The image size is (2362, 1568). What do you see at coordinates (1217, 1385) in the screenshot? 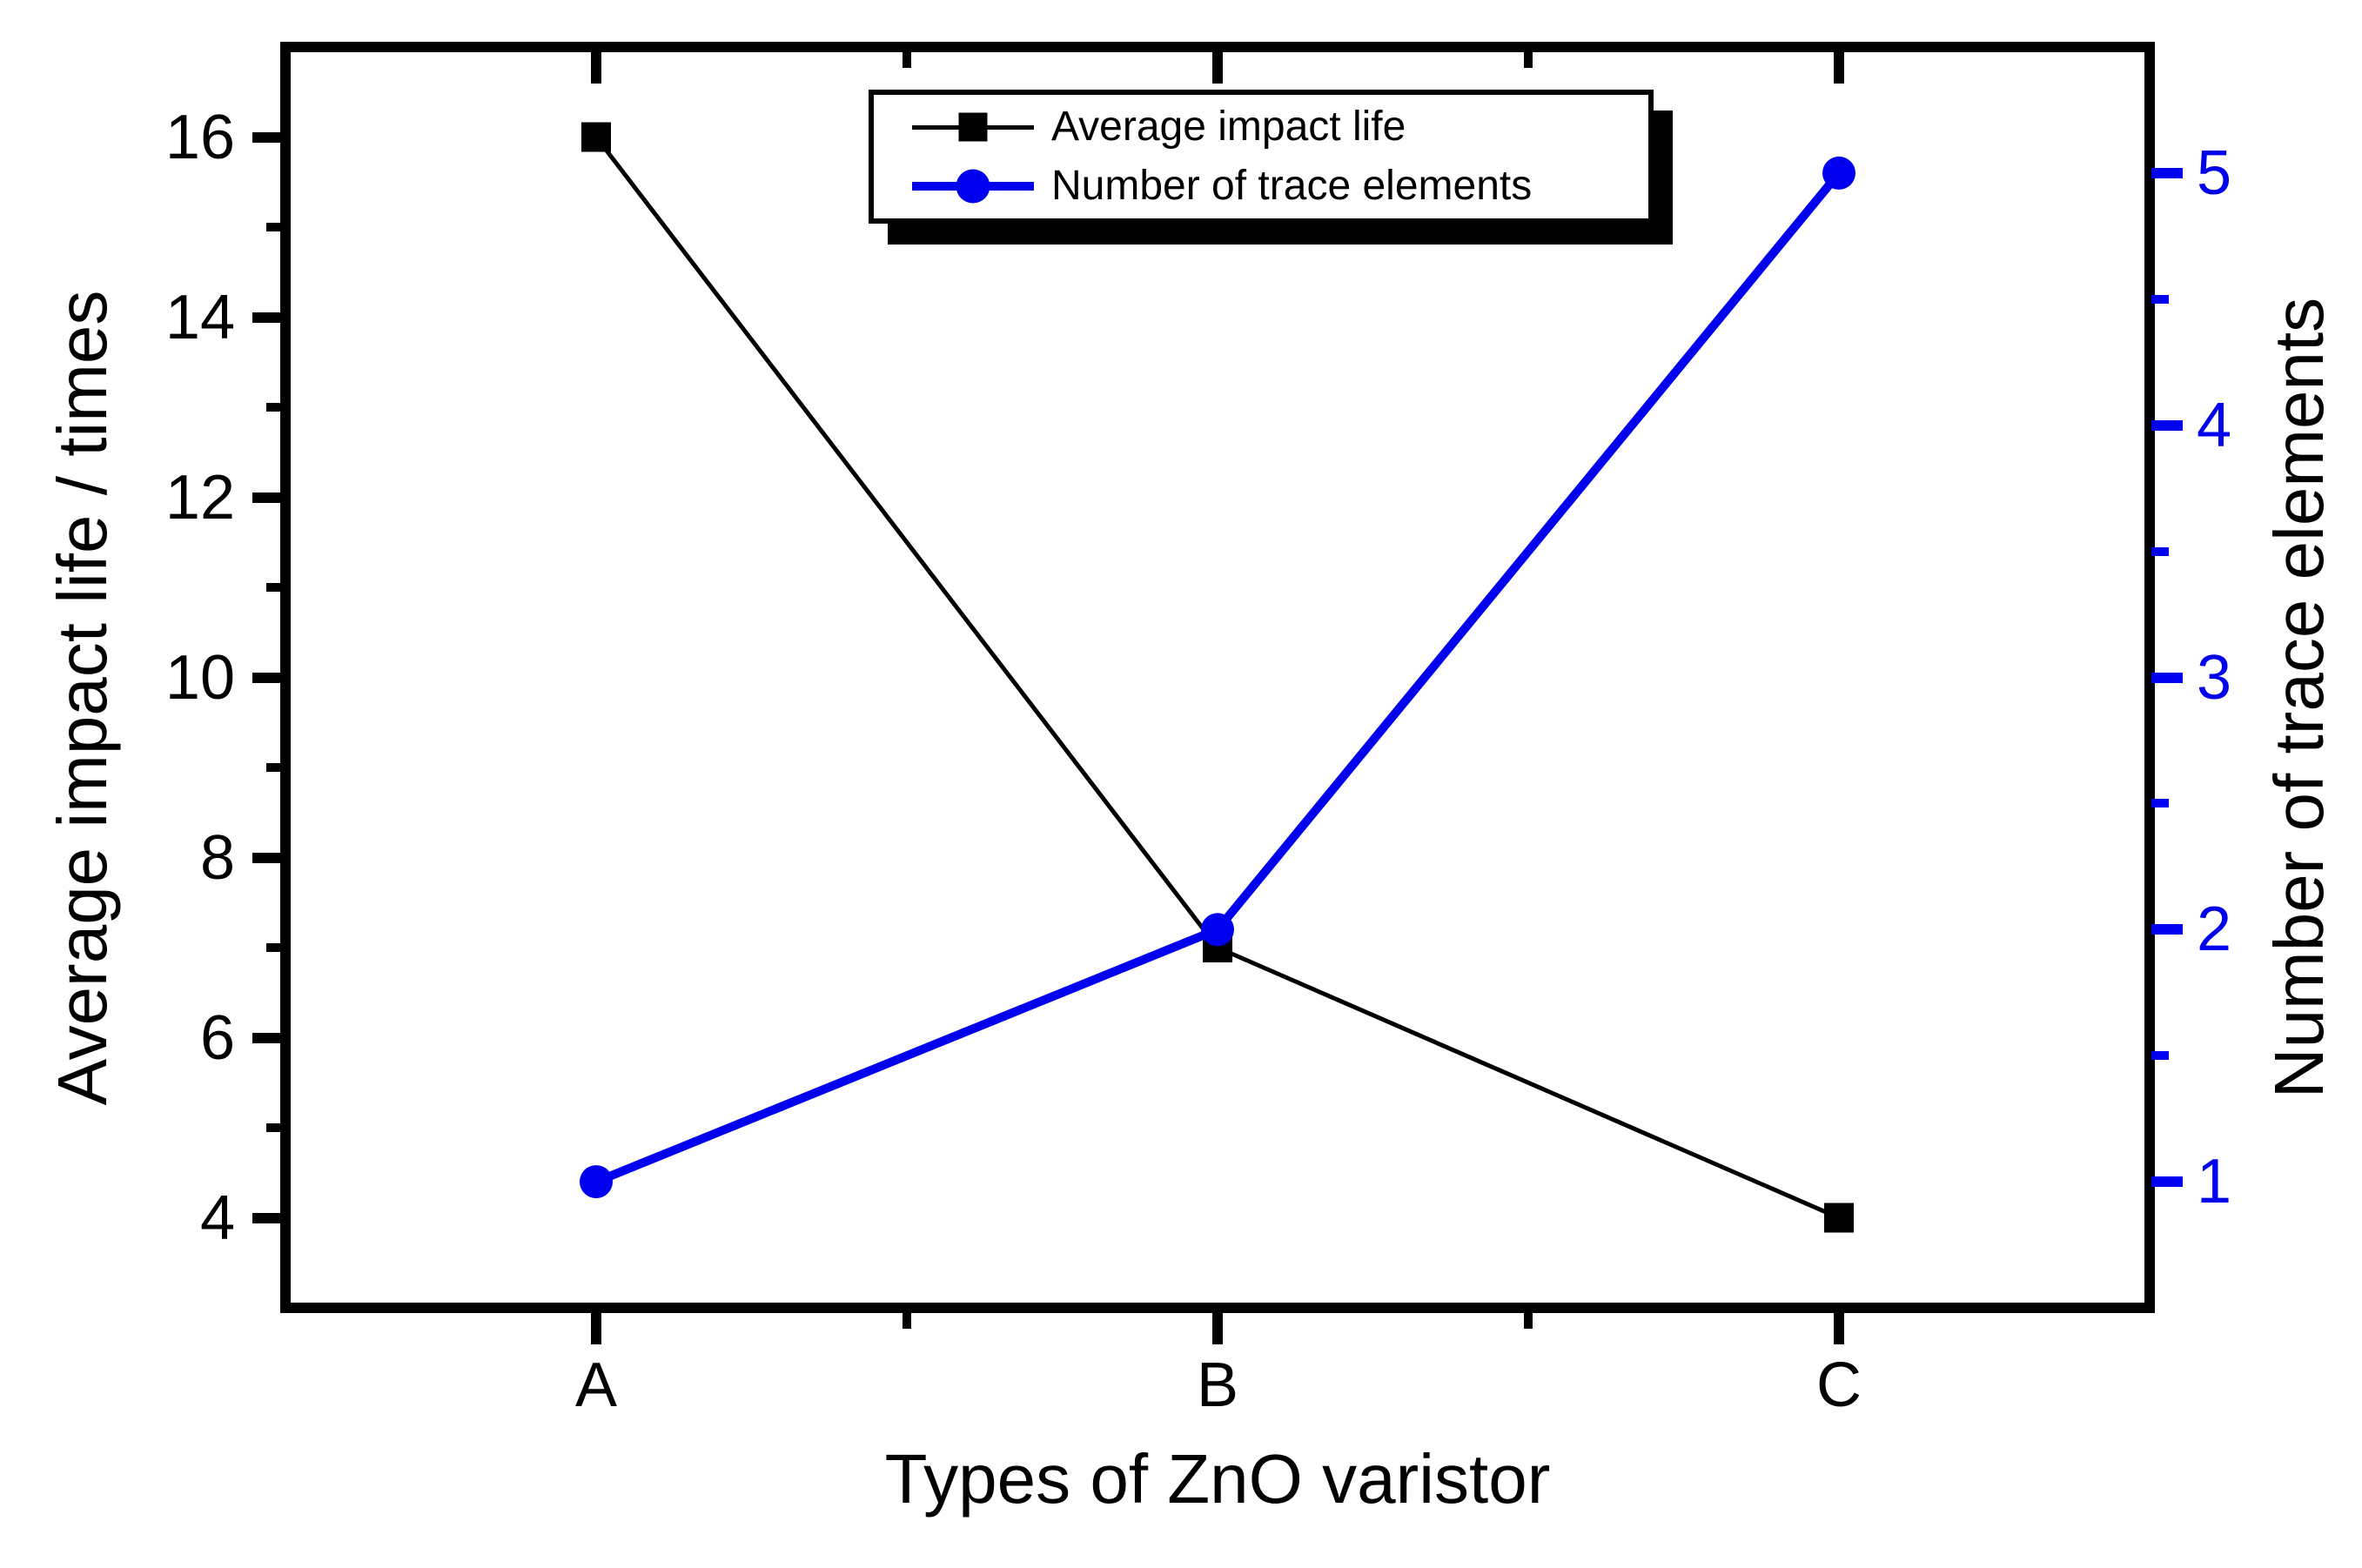
I see `x-tick-label: B` at bounding box center [1217, 1385].